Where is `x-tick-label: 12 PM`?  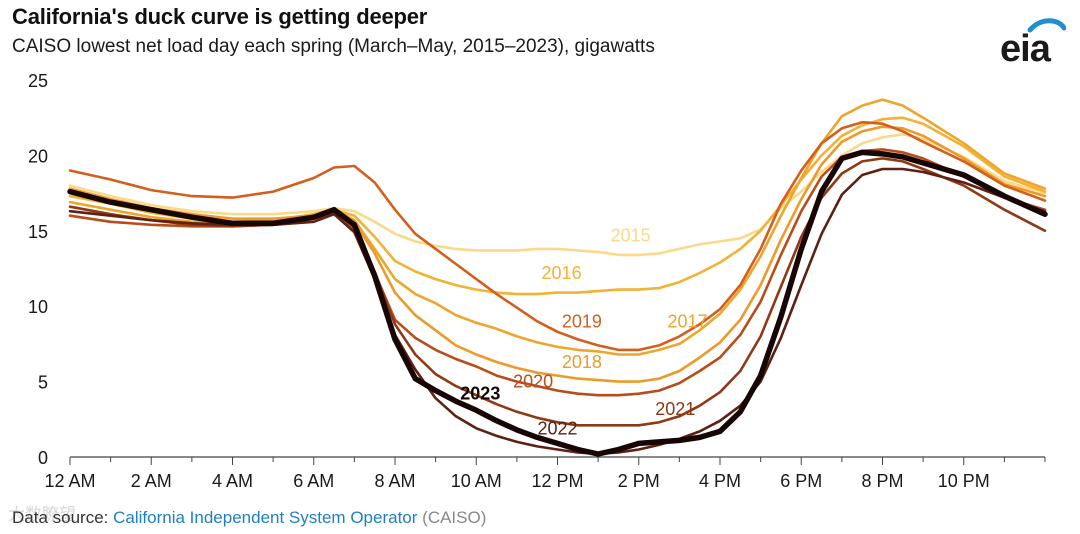
x-tick-label: 12 PM is located at coordinates (557, 481).